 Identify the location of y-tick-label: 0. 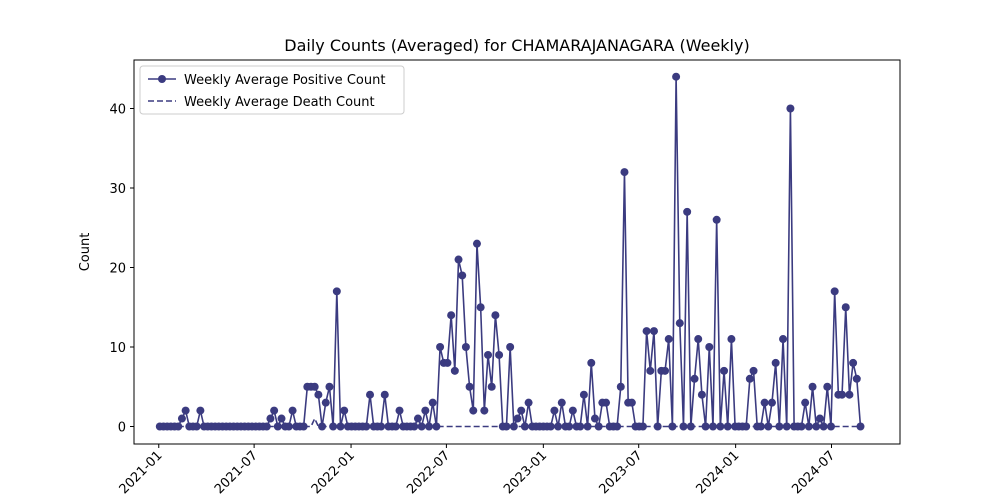
(122, 428).